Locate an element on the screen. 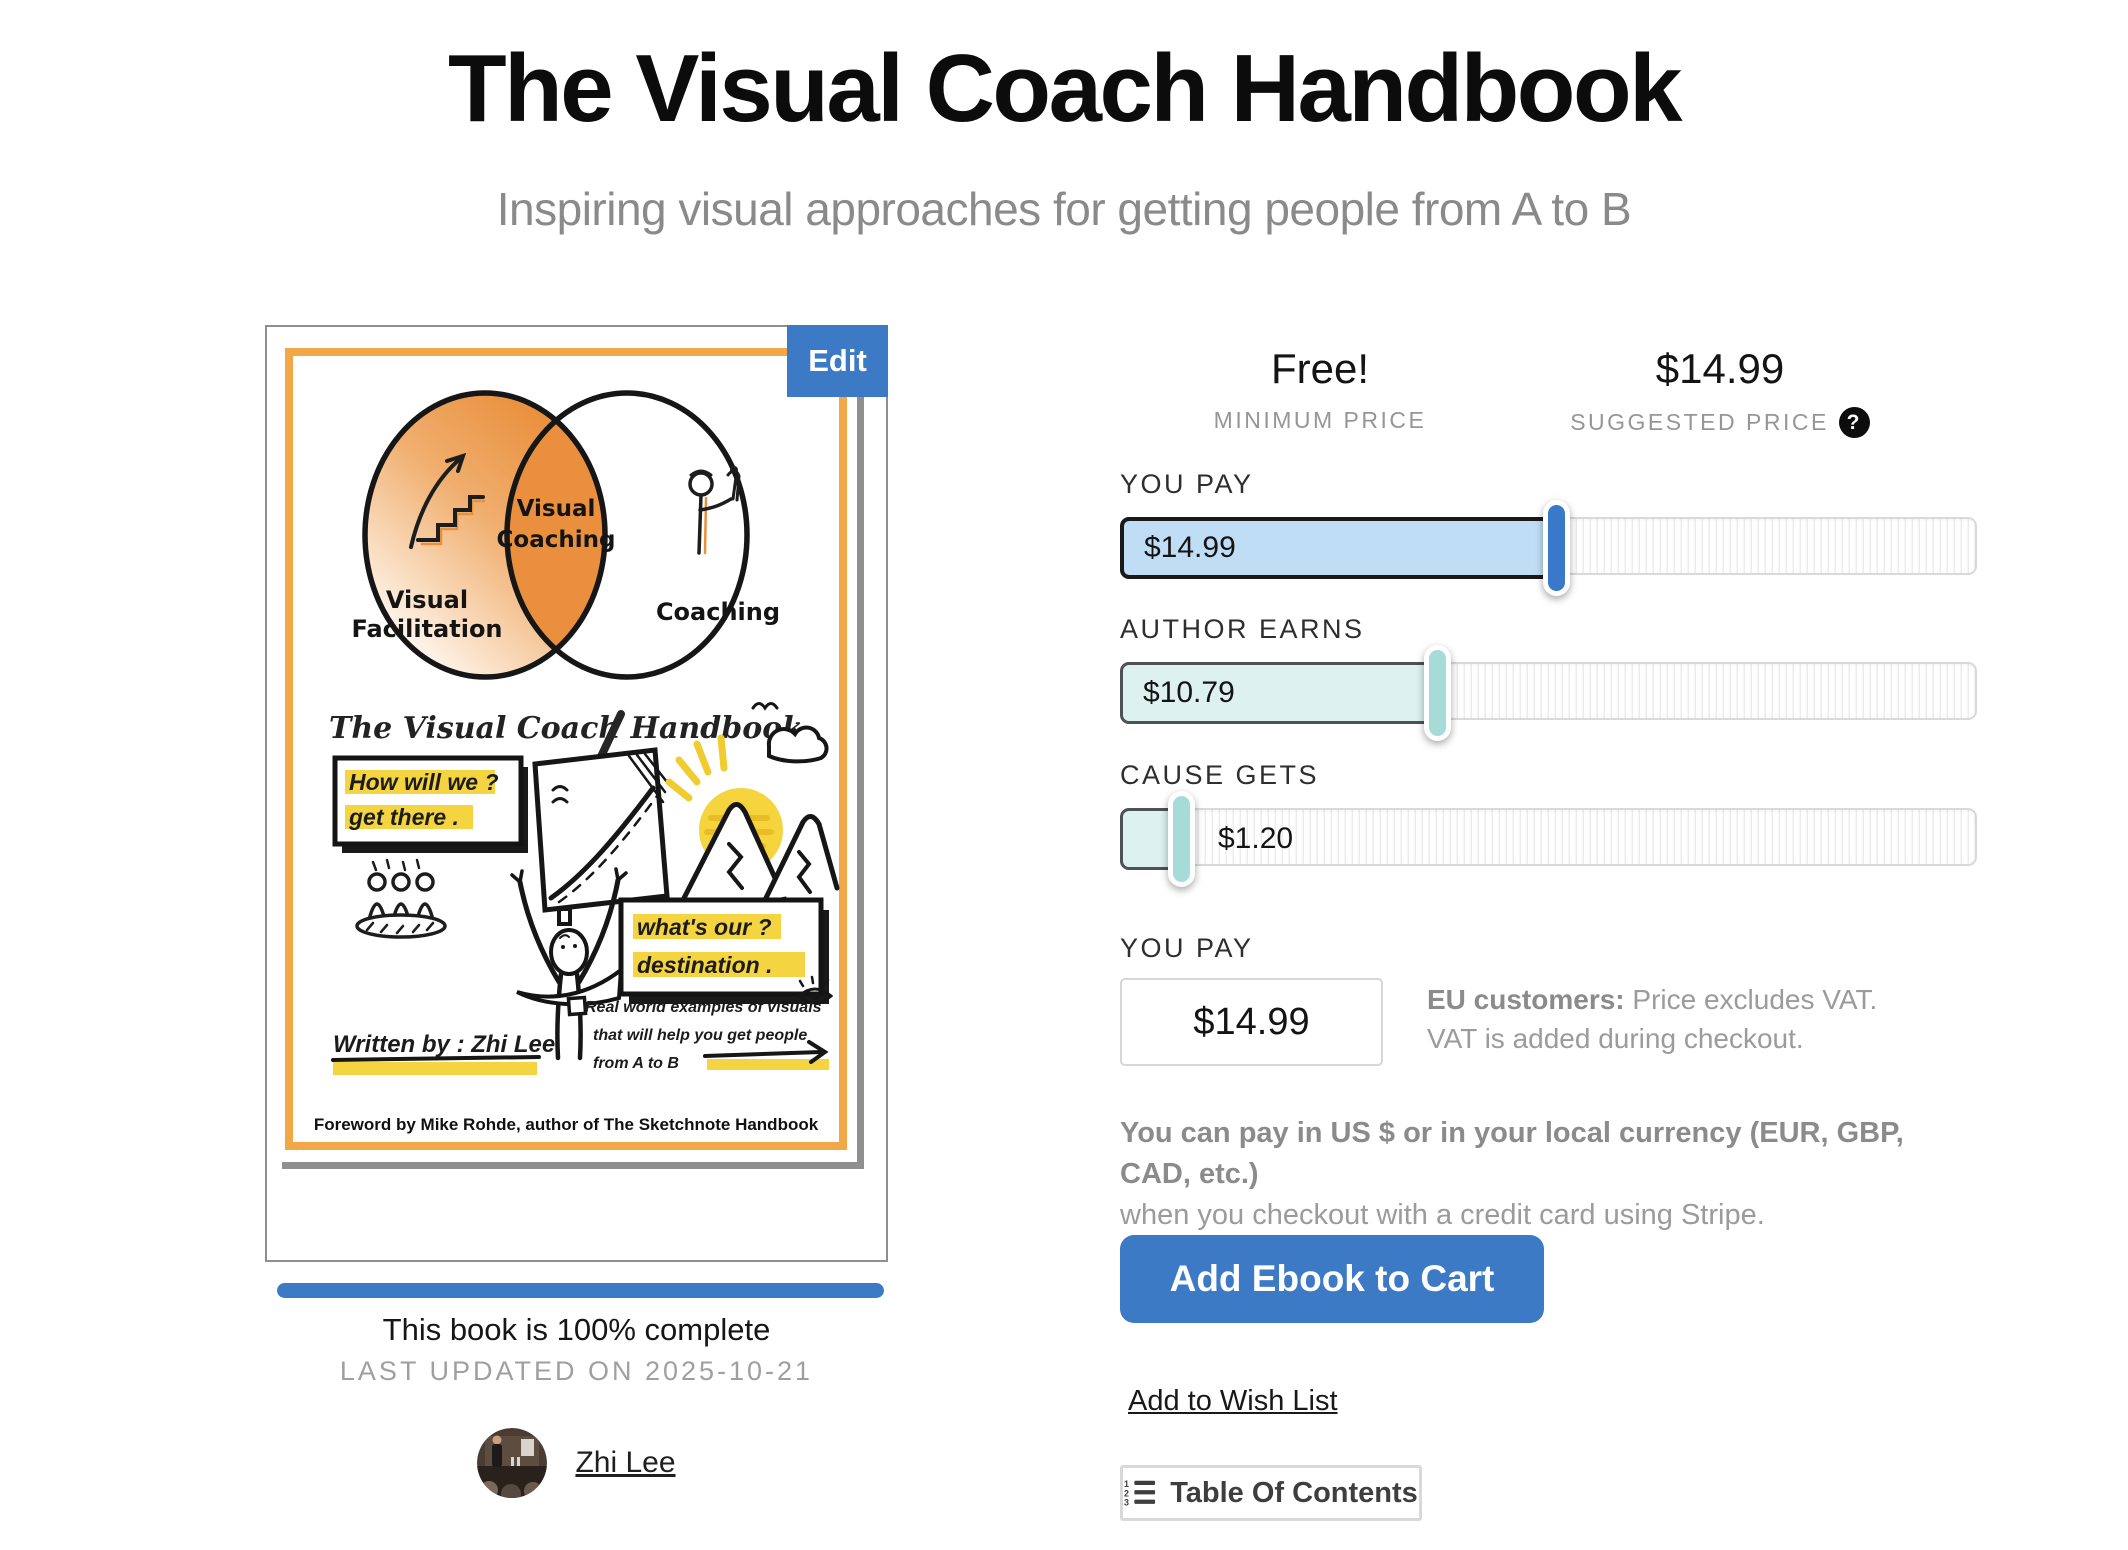 Image resolution: width=2128 pixels, height=1550 pixels. svg-text: destination . is located at coordinates (704, 965).